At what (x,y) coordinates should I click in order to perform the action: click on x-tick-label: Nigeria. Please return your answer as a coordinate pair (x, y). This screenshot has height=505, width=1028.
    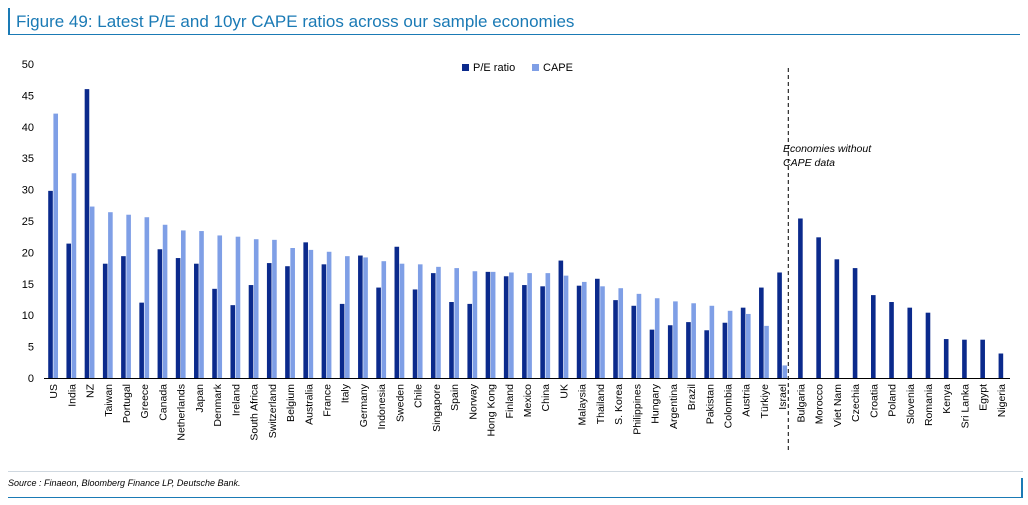
    Looking at the image, I should click on (1002, 400).